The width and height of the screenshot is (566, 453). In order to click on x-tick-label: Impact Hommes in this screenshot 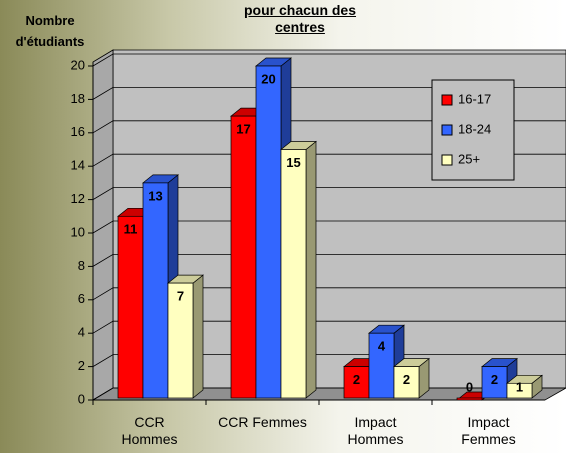, I will do `click(375, 430)`.